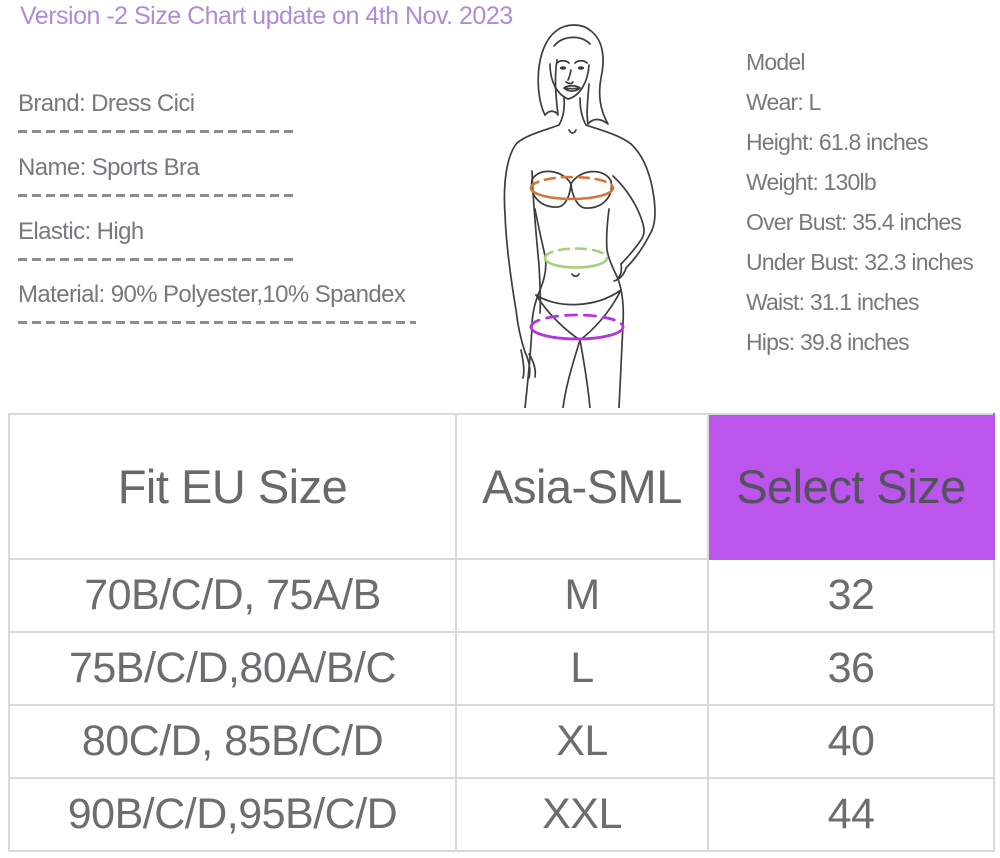 The image size is (1000, 858). I want to click on model-under-bust: Under Bust: 32.3 inches, so click(860, 262).